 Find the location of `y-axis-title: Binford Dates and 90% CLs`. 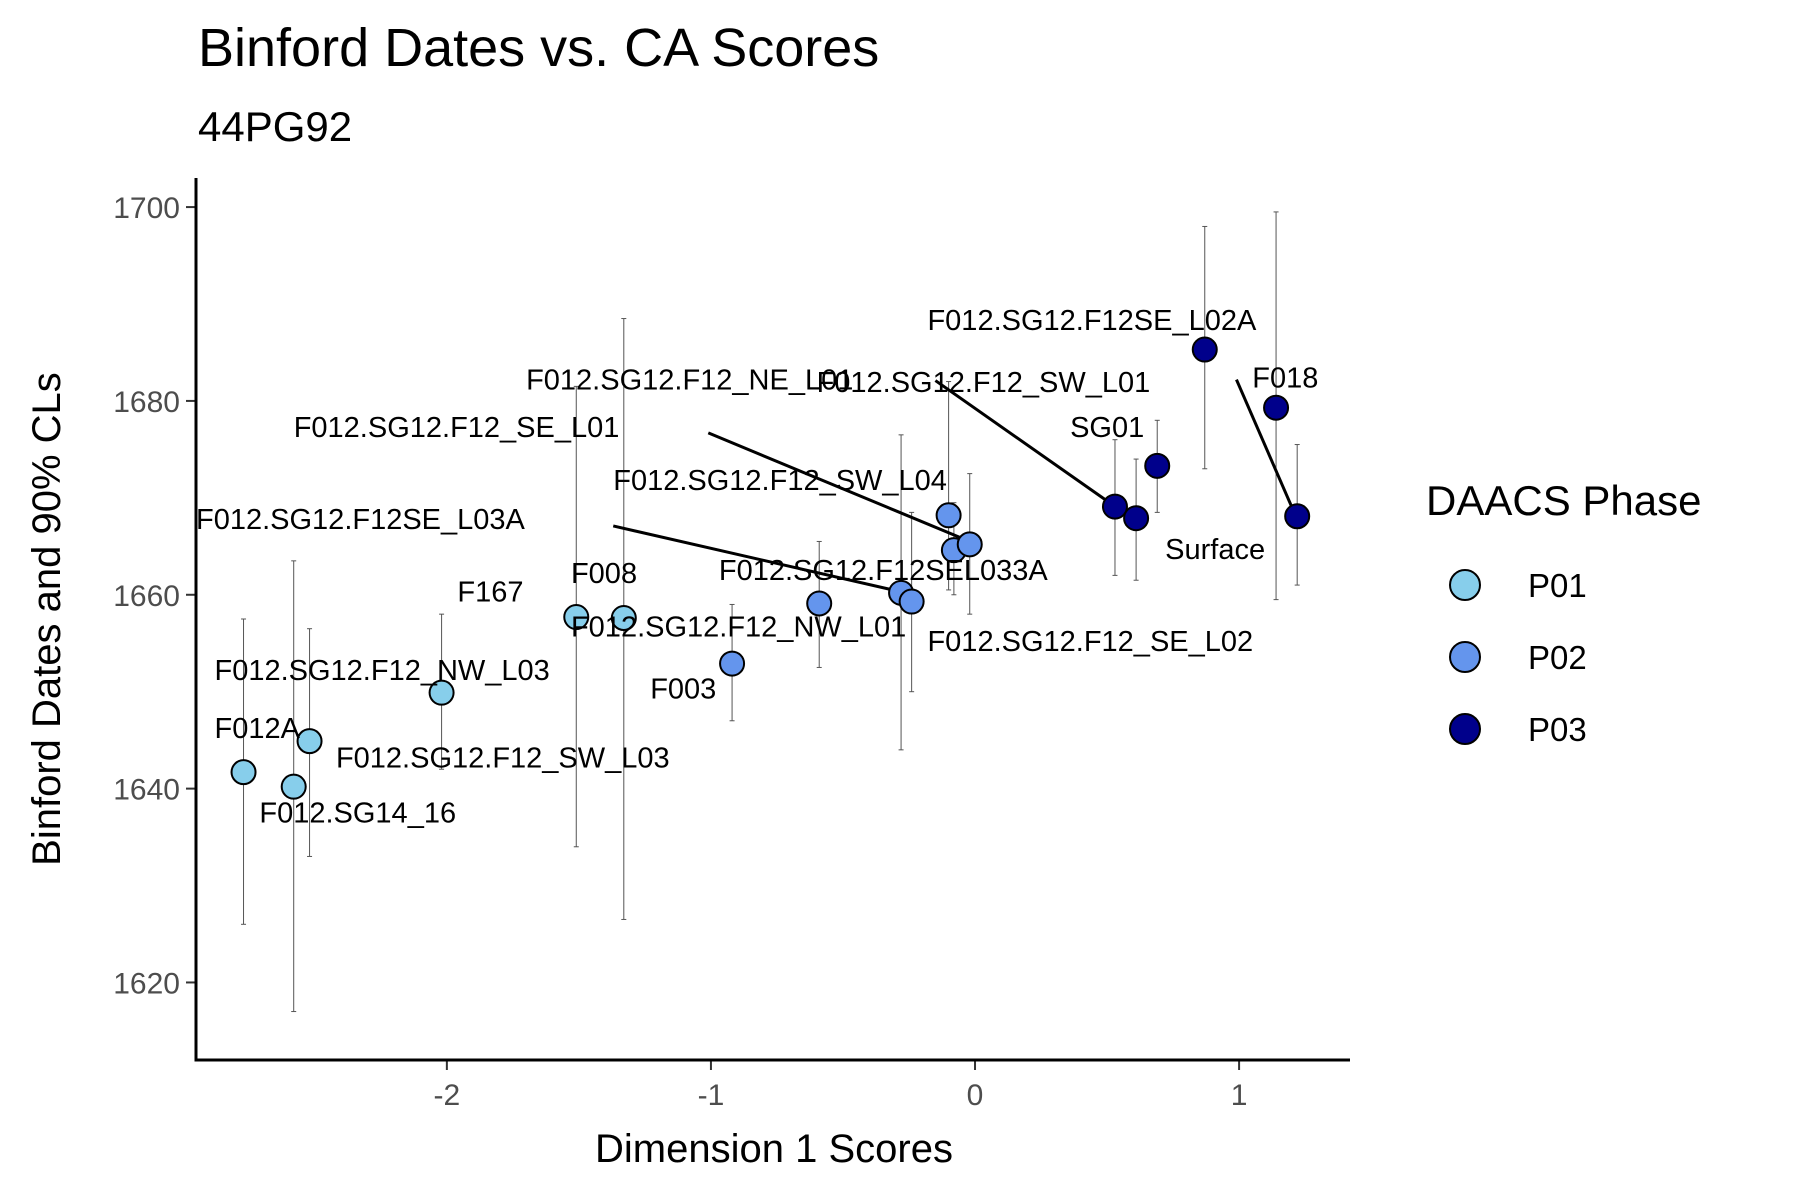

y-axis-title: Binford Dates and 90% CLs is located at coordinates (47, 619).